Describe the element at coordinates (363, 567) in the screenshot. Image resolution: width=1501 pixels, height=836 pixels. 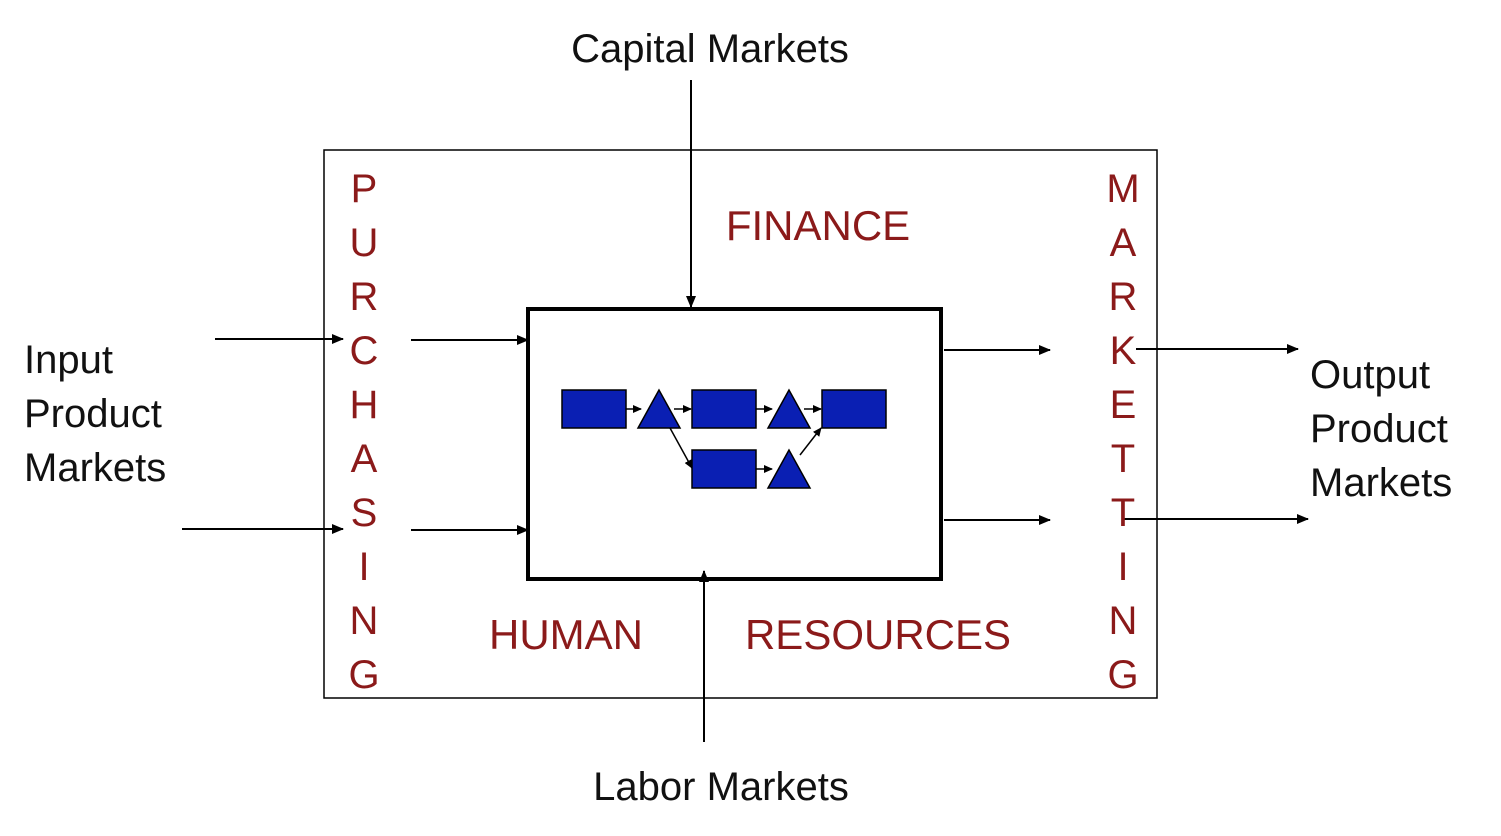
I see `purchasing-letter: I` at that location.